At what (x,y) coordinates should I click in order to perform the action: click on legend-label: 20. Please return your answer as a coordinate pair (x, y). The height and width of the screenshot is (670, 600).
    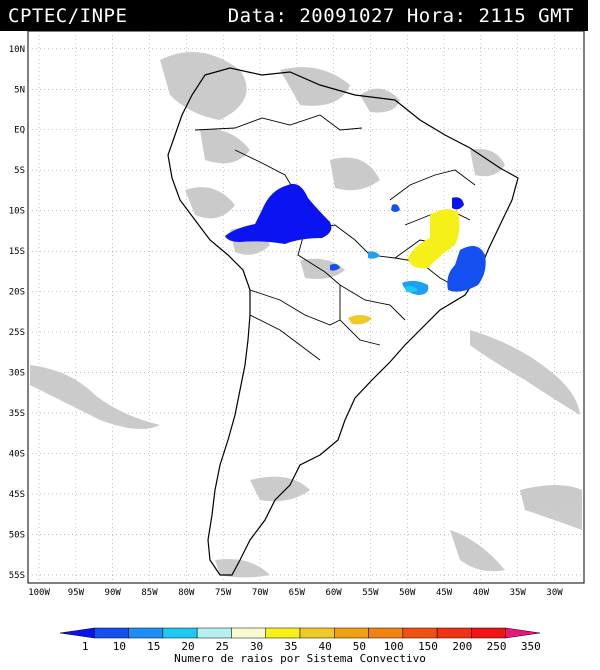
    Looking at the image, I should click on (187, 646).